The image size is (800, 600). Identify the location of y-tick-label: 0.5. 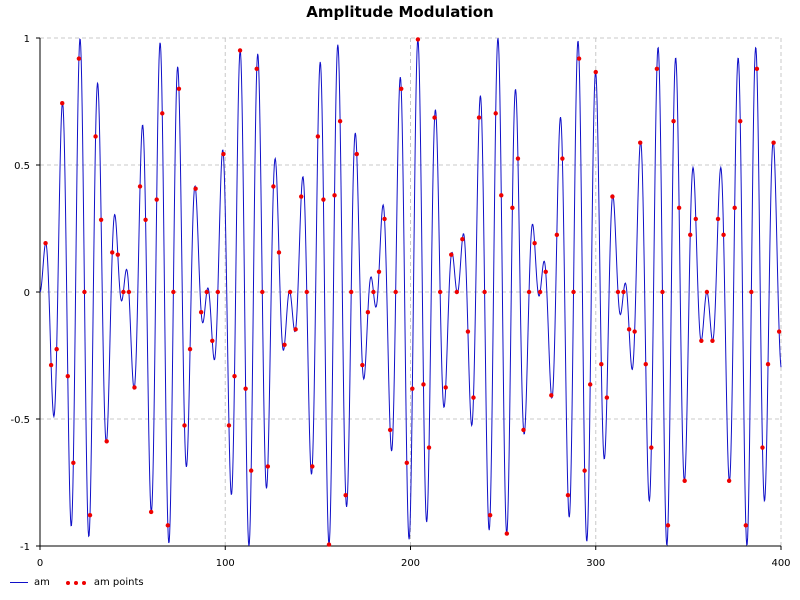
(22, 166).